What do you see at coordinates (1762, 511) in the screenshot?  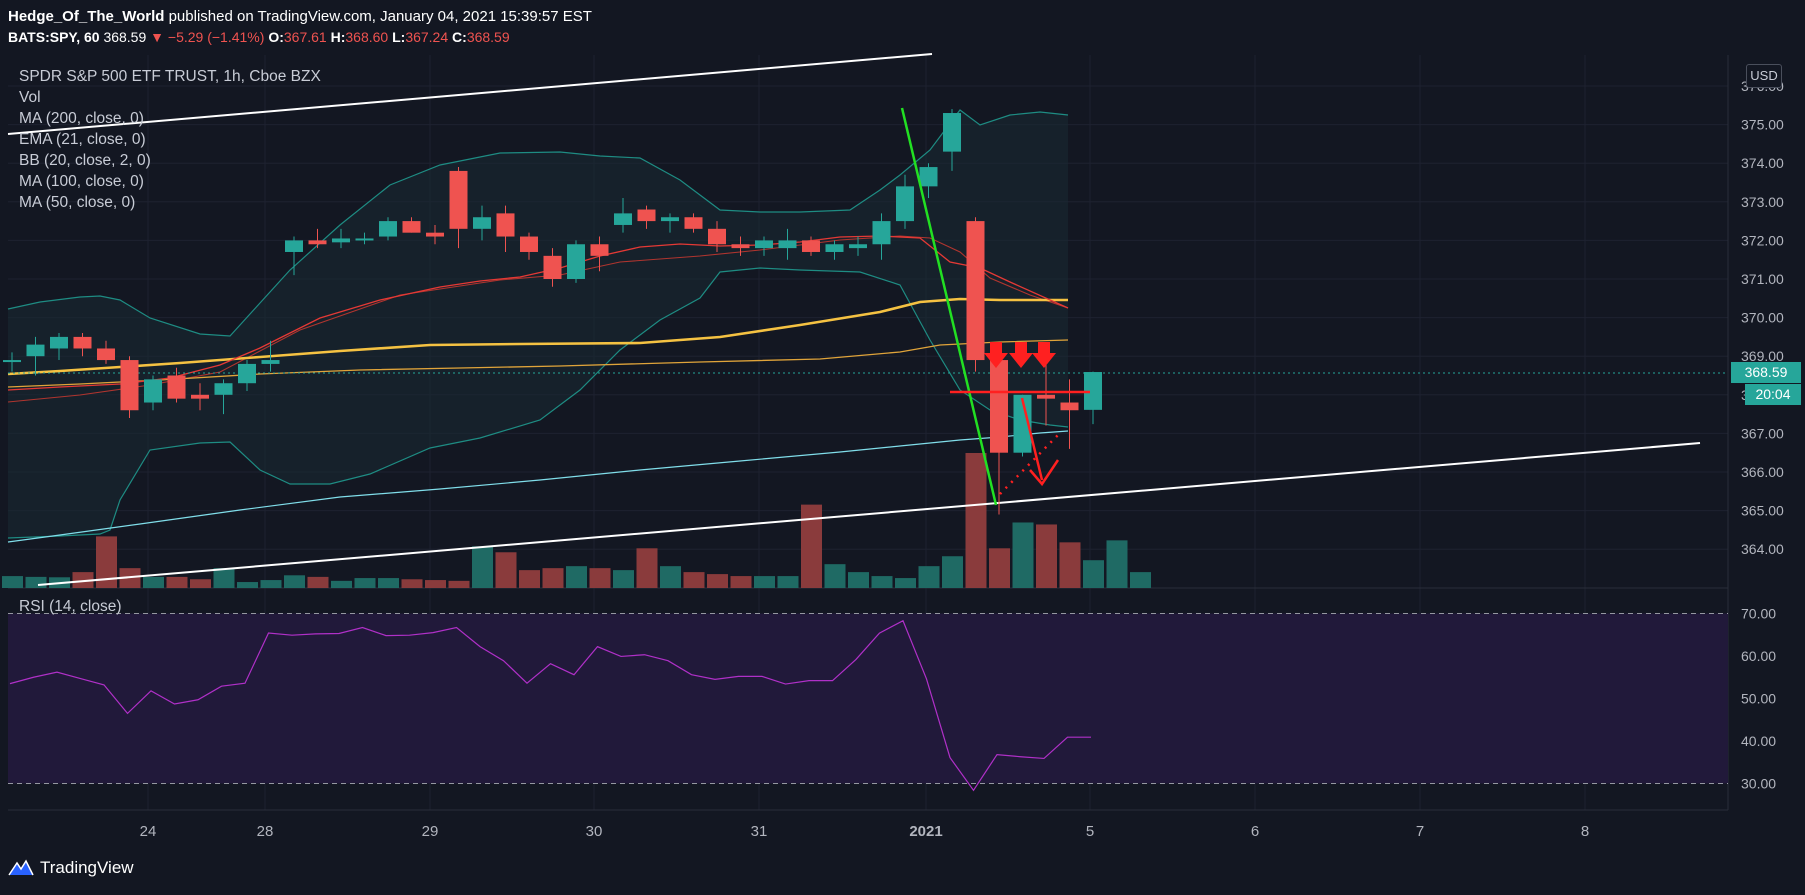 I see `price-tick-label: 365.00` at bounding box center [1762, 511].